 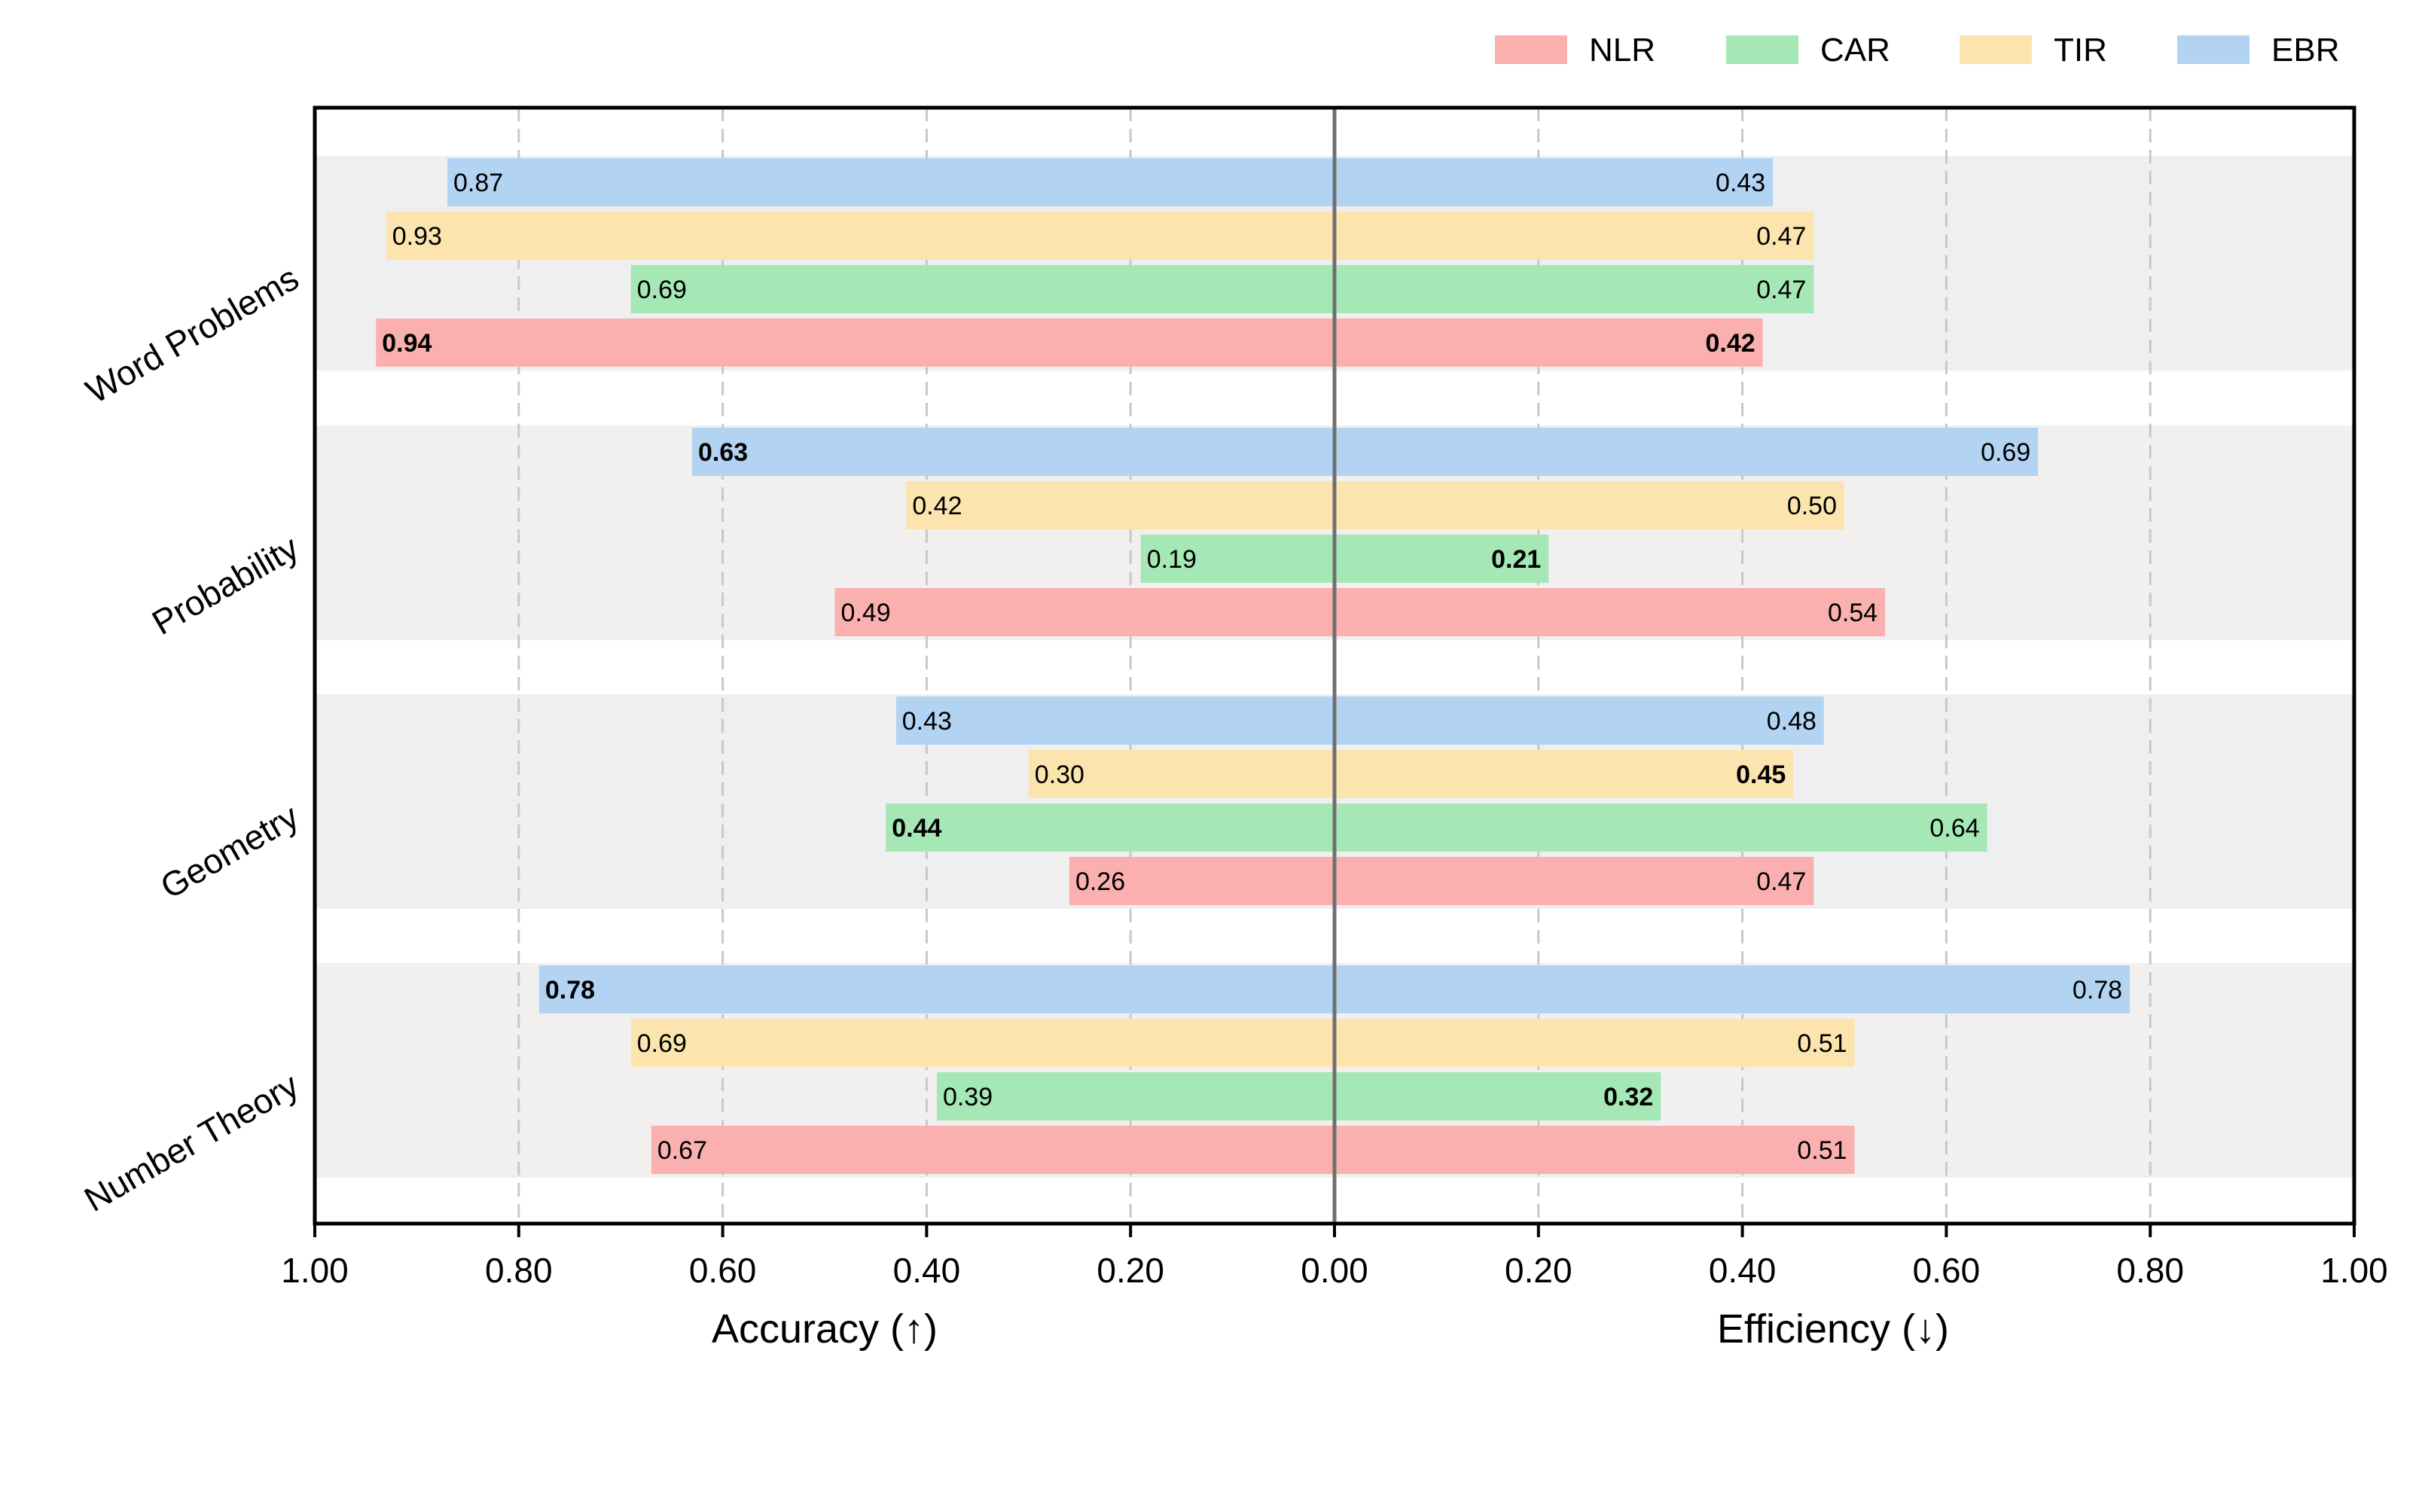 What do you see at coordinates (315, 1270) in the screenshot?
I see `tick-label-acc-1.00: 1.00` at bounding box center [315, 1270].